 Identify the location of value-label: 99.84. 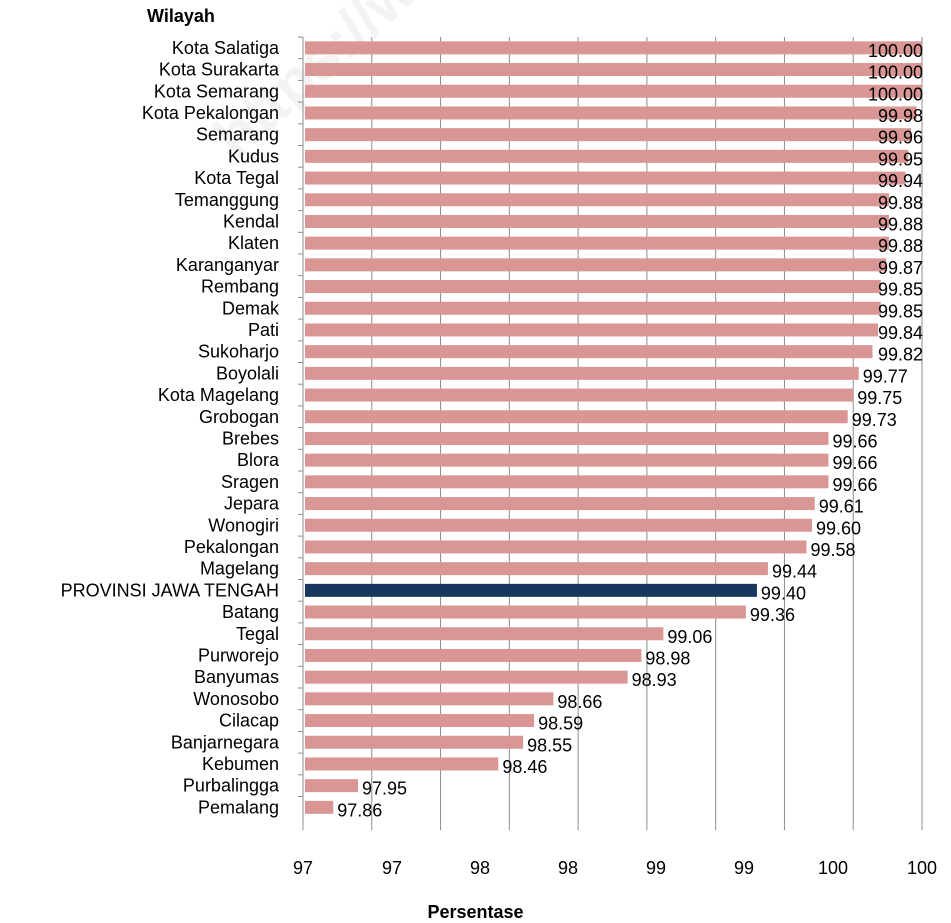
(900, 333).